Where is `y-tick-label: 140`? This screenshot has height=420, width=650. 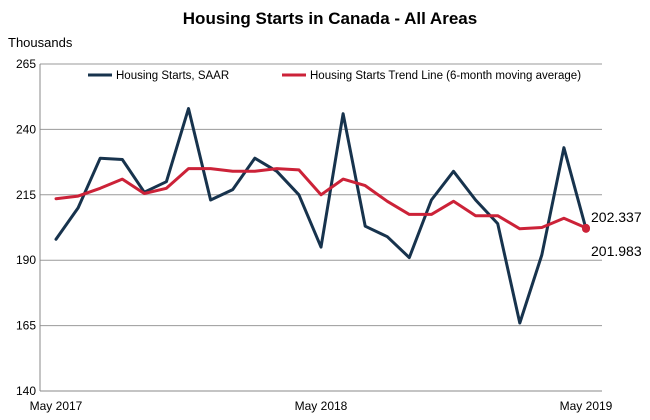
y-tick-label: 140 is located at coordinates (26, 391).